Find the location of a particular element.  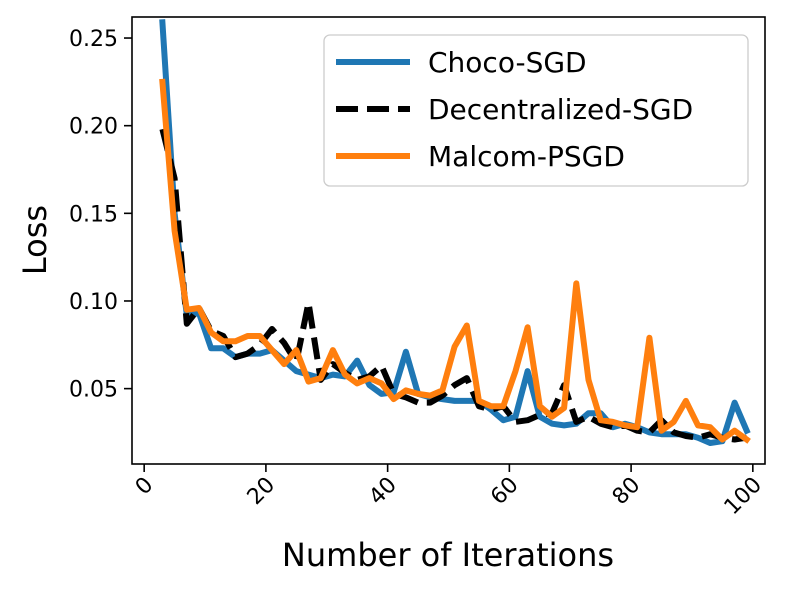

x-tick-label: 0 is located at coordinates (145, 487).